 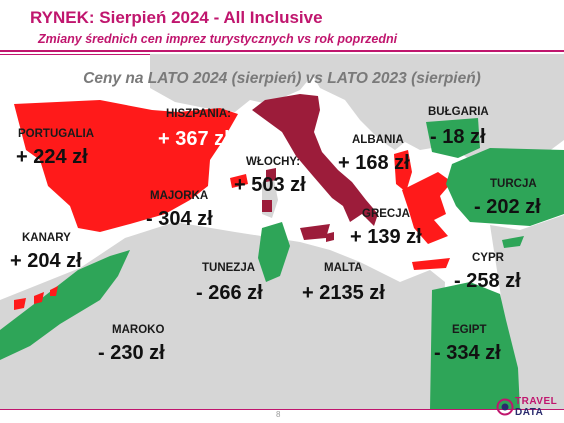 What do you see at coordinates (378, 140) in the screenshot?
I see `label-albania: ALBANIA` at bounding box center [378, 140].